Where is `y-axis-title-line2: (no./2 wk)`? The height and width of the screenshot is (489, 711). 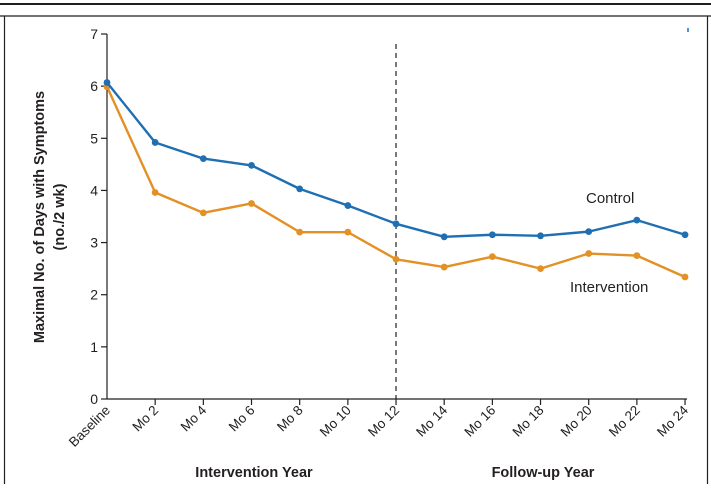 y-axis-title-line2: (no./2 wk) is located at coordinates (60, 216).